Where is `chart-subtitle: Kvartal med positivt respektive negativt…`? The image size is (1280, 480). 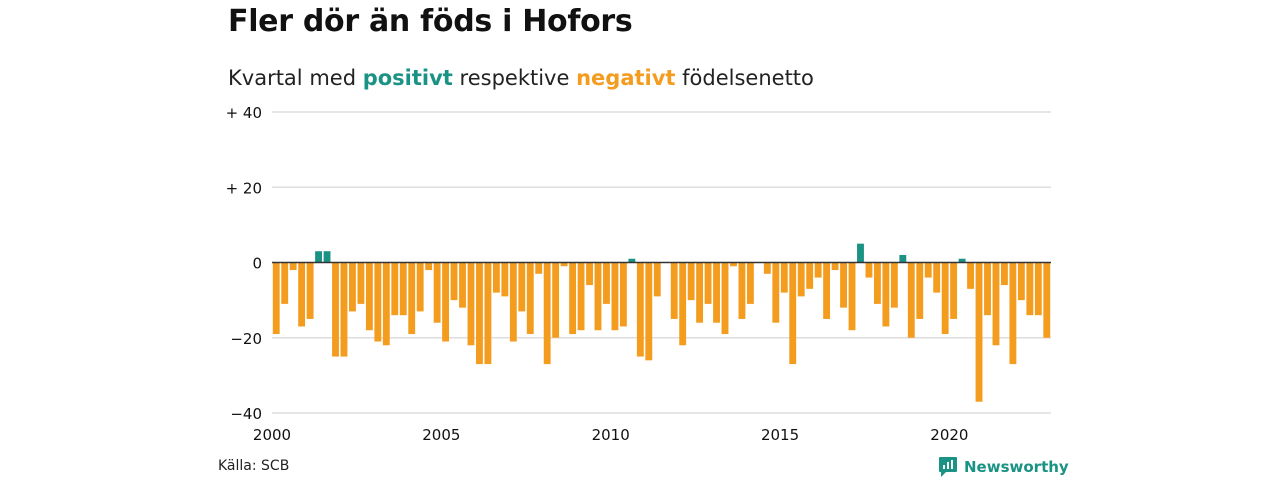 chart-subtitle: Kvartal med positivt respektive negativt… is located at coordinates (521, 78).